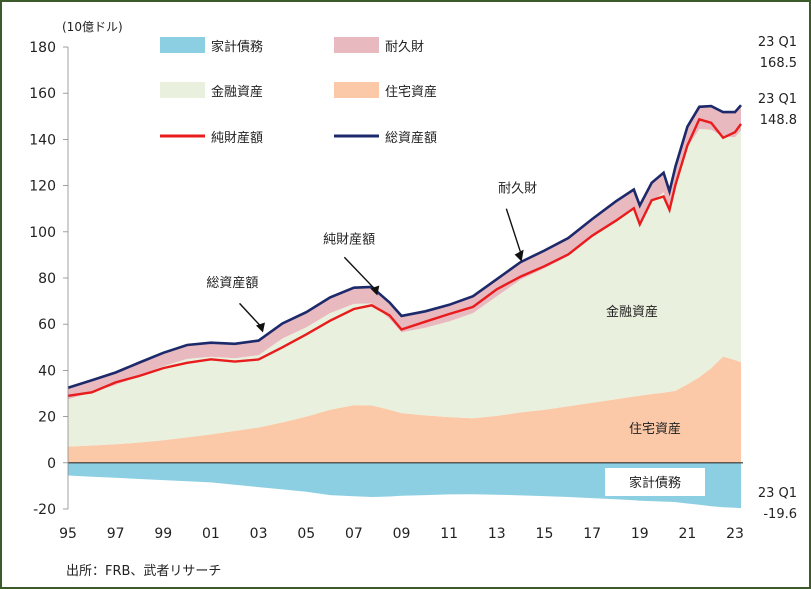  Describe the element at coordinates (47, 418) in the screenshot. I see `y-tick-label: 20` at that location.